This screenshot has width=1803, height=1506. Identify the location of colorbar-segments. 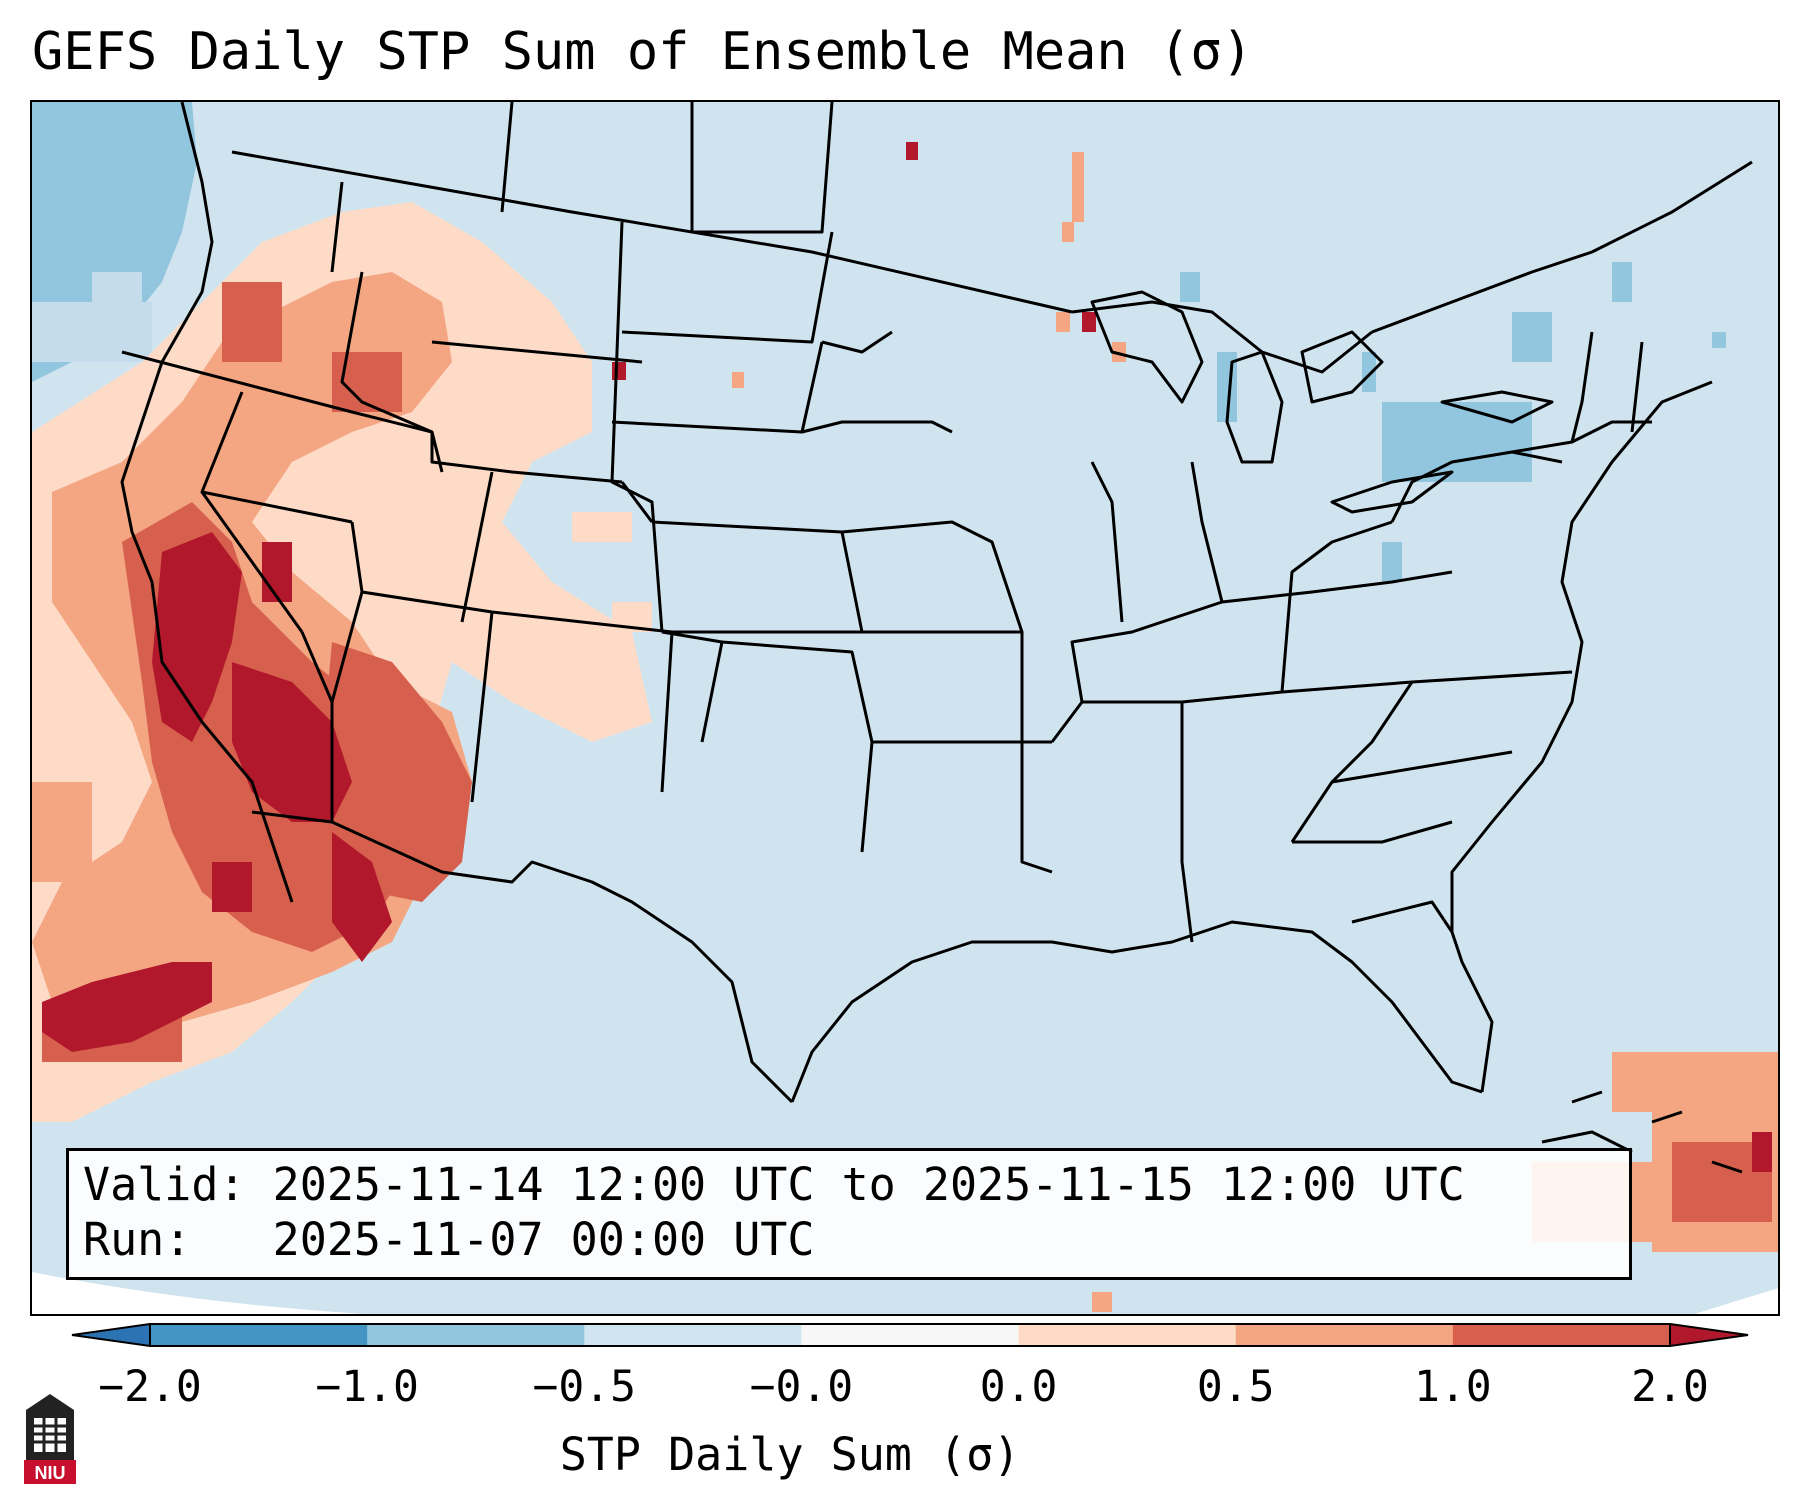
(910, 1335).